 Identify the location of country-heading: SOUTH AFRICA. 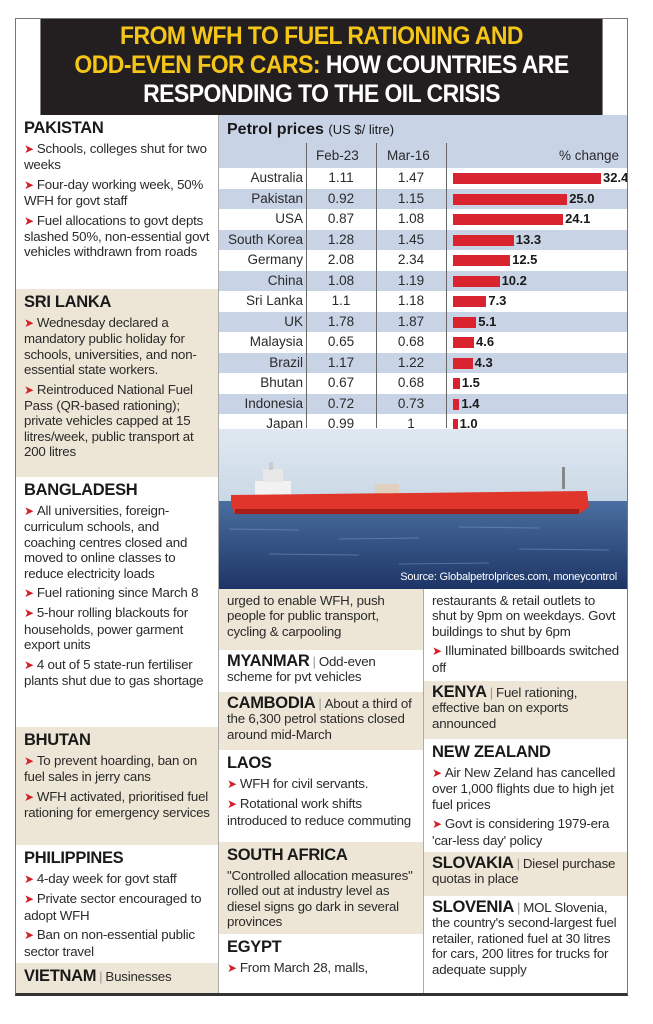
(287, 855).